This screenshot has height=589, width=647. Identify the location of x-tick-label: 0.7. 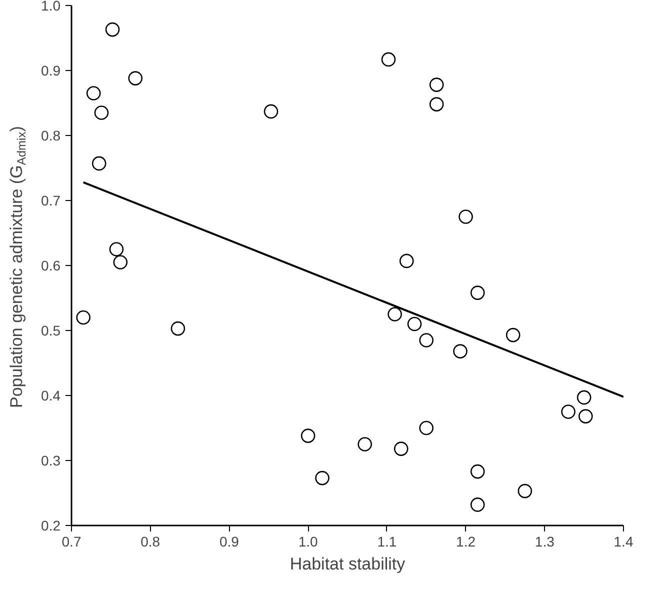
(72, 542).